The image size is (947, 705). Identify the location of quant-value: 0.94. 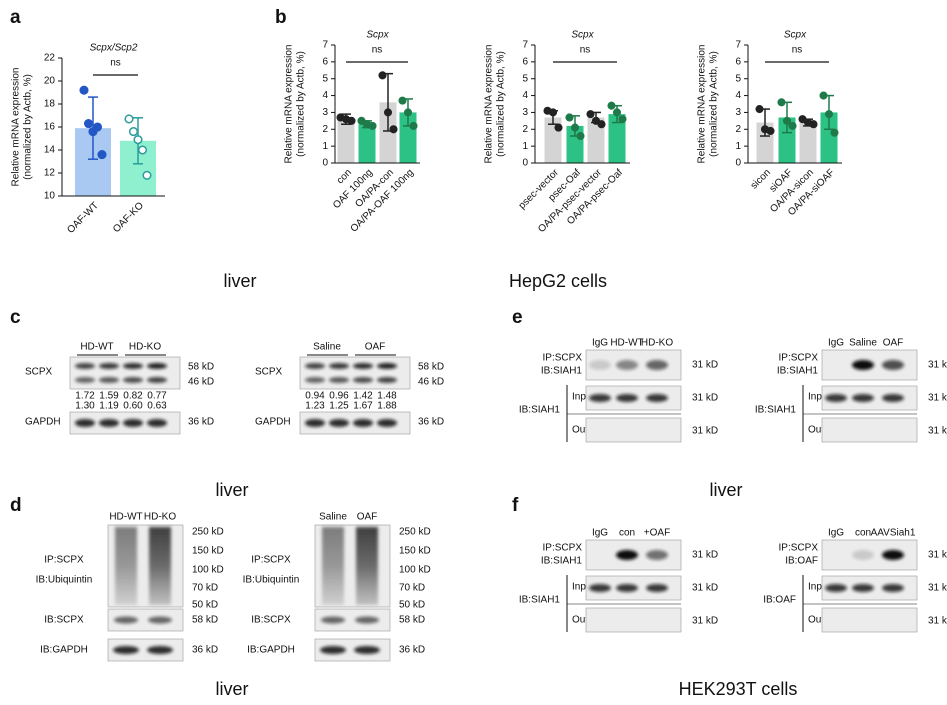
(315, 396).